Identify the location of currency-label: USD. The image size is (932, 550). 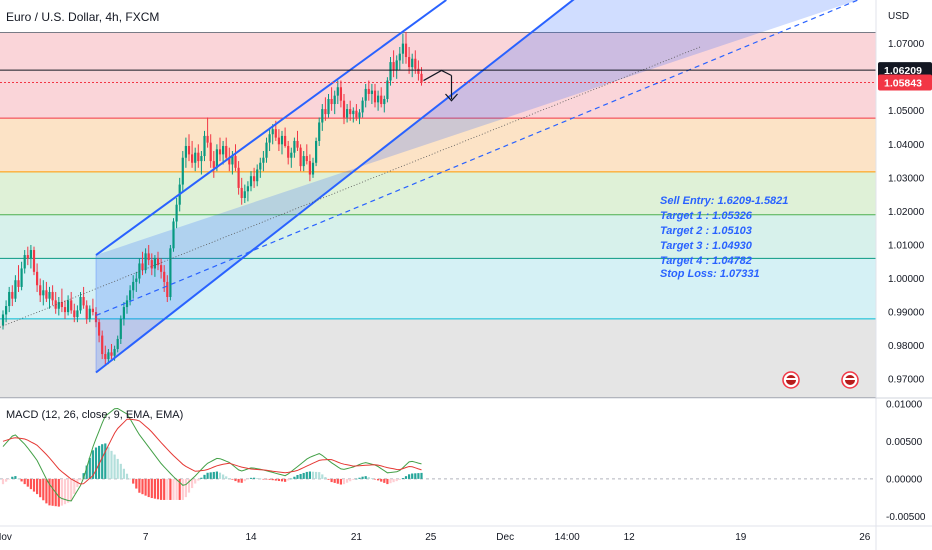
(898, 16).